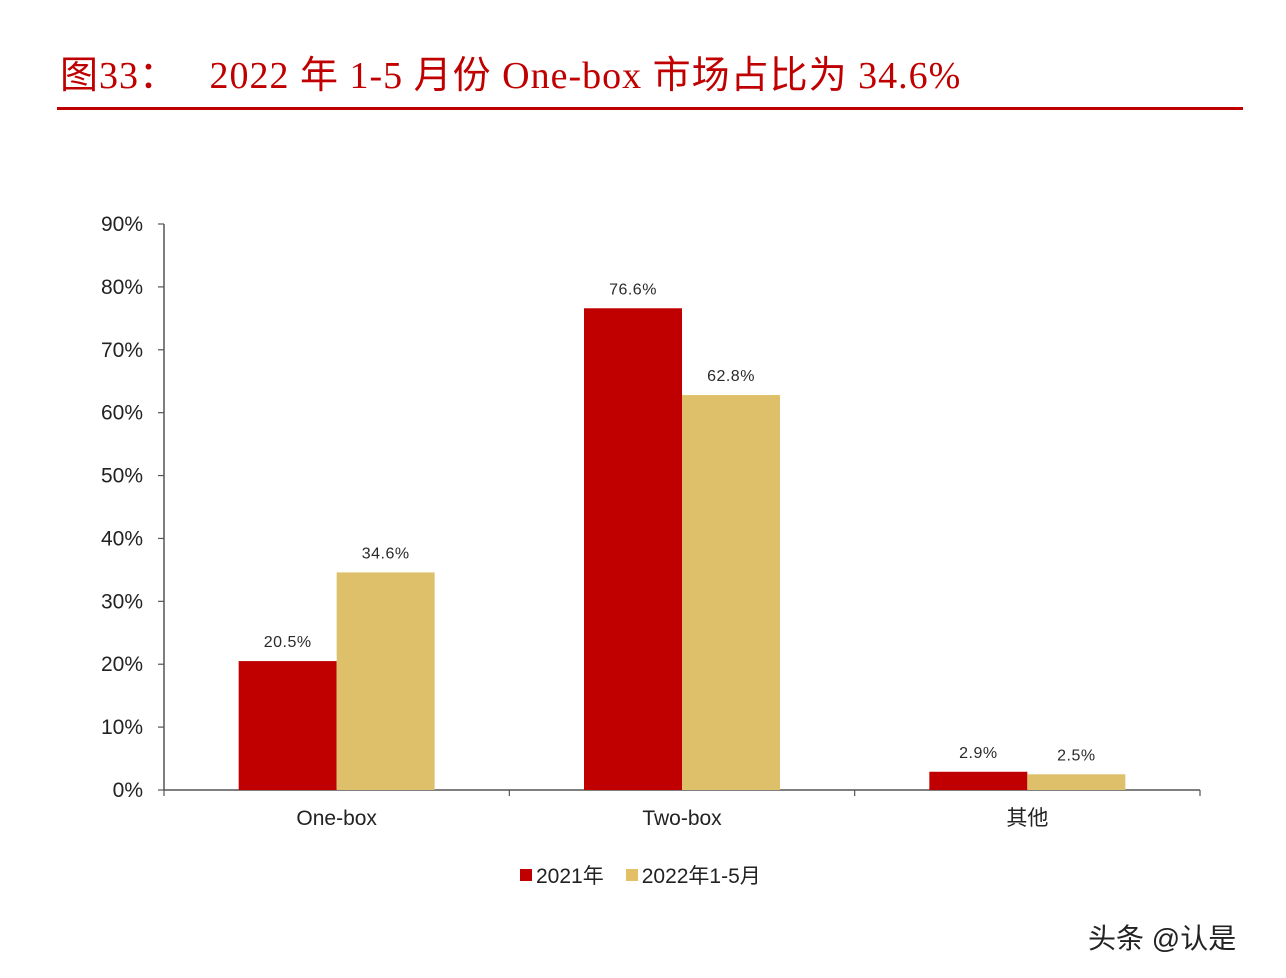  I want to click on y-tick-label: 70%, so click(122, 350).